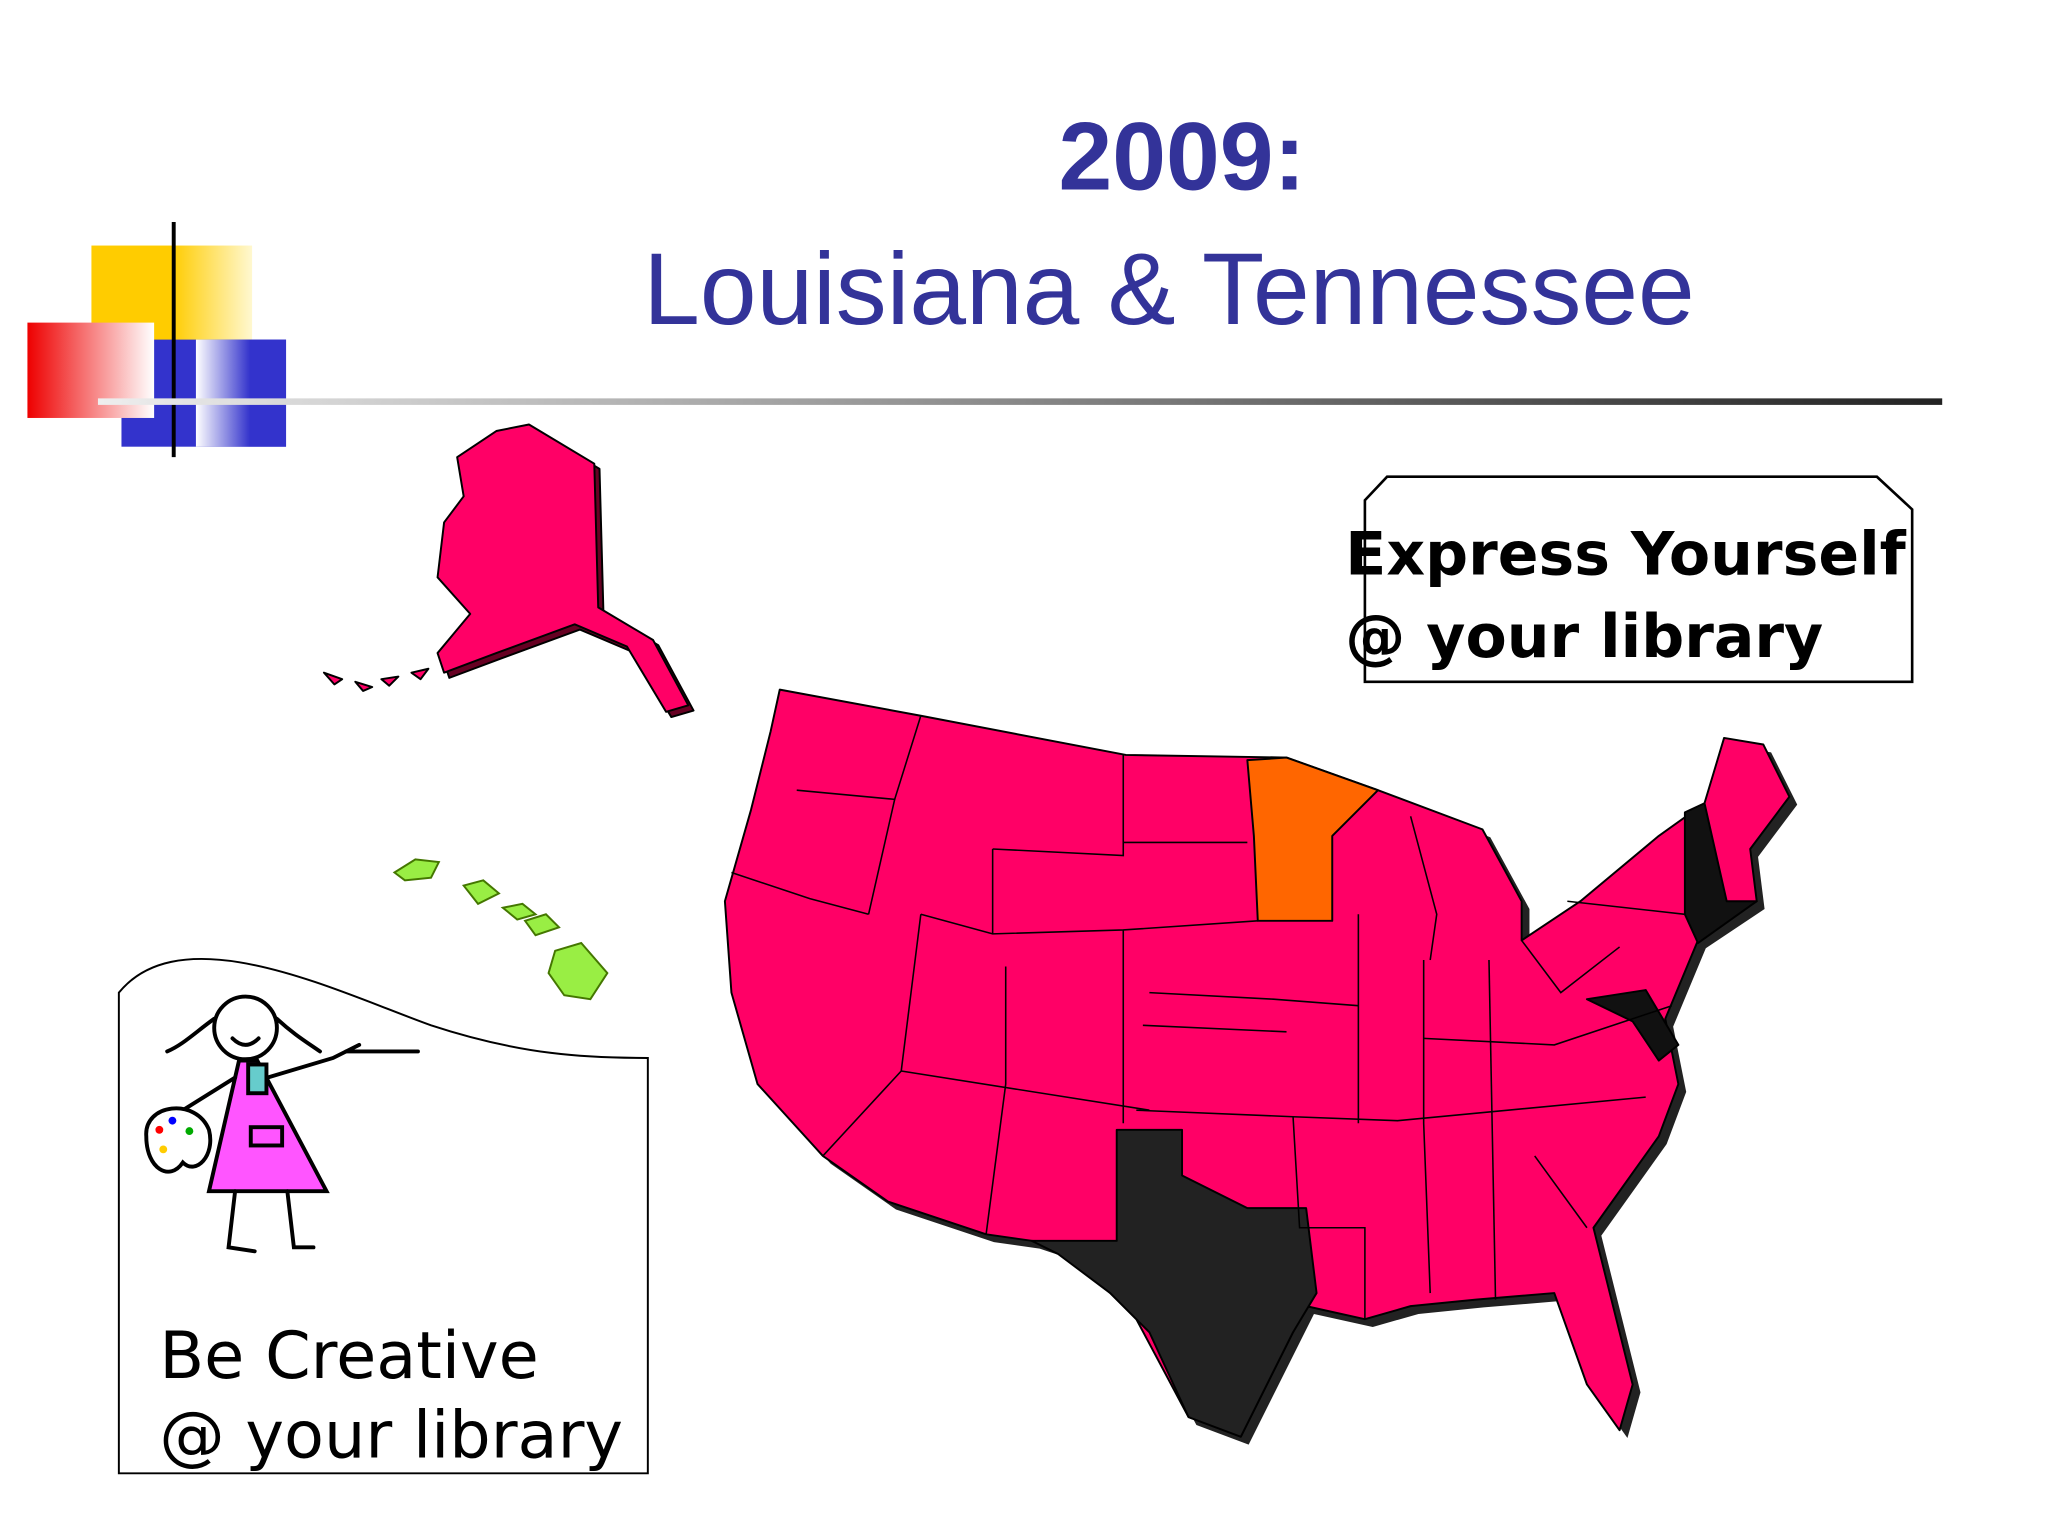 This screenshot has height=1536, width=2048. I want to click on express-callout: Express Yourself @ your library, so click(1629, 579).